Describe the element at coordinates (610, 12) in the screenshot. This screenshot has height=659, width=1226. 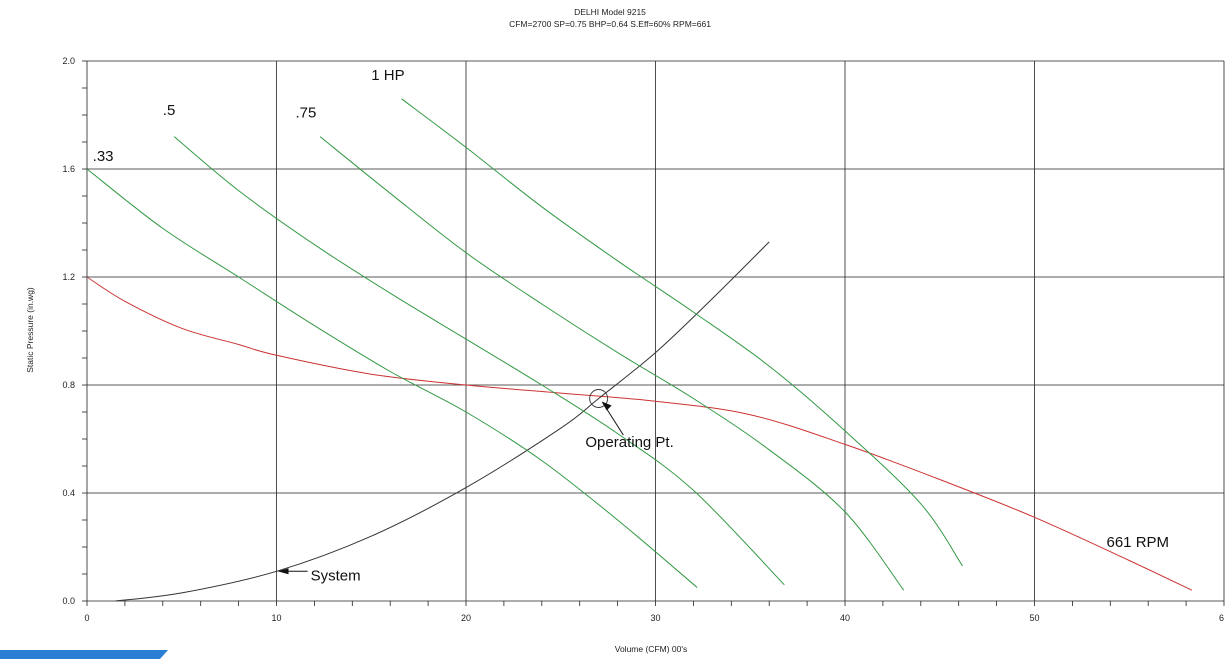
I see `chart-title: DELHI Model 9215` at that location.